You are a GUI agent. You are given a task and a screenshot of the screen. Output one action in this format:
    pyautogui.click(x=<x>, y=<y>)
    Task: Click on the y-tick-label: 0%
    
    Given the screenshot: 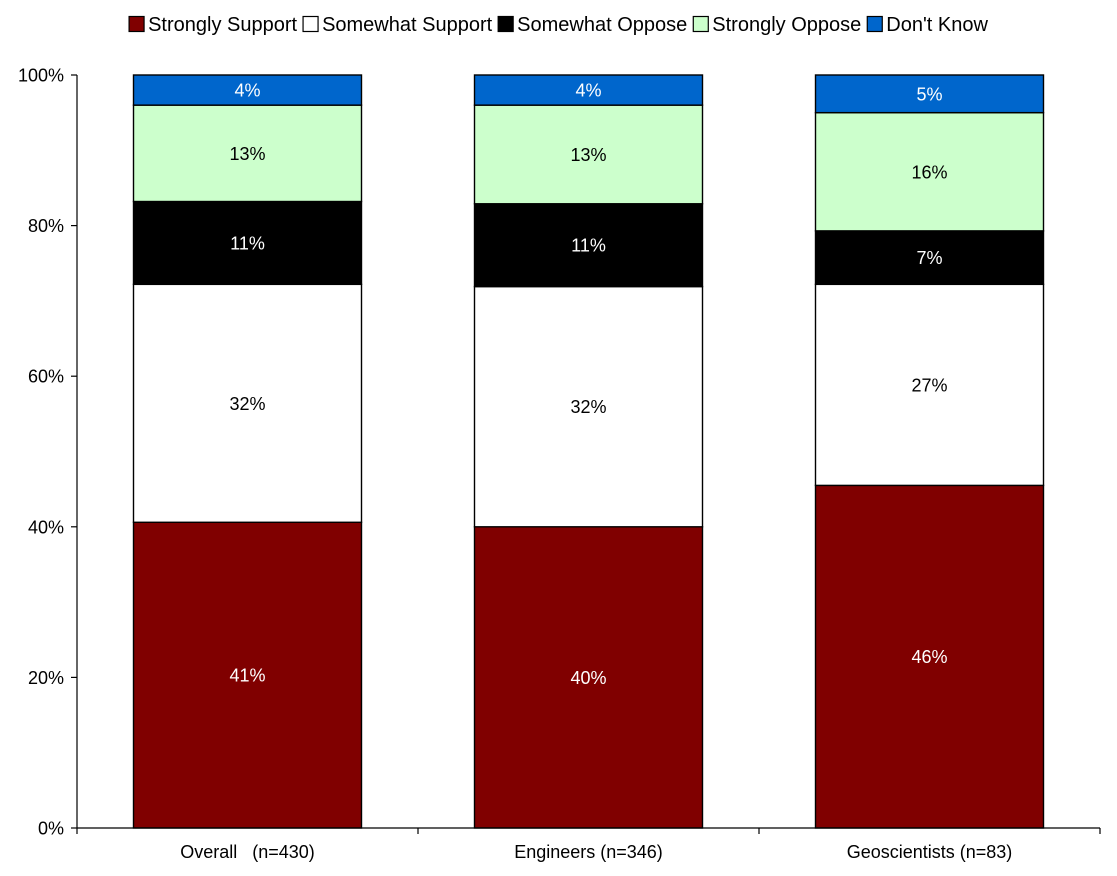 What is the action you would take?
    pyautogui.click(x=51, y=829)
    